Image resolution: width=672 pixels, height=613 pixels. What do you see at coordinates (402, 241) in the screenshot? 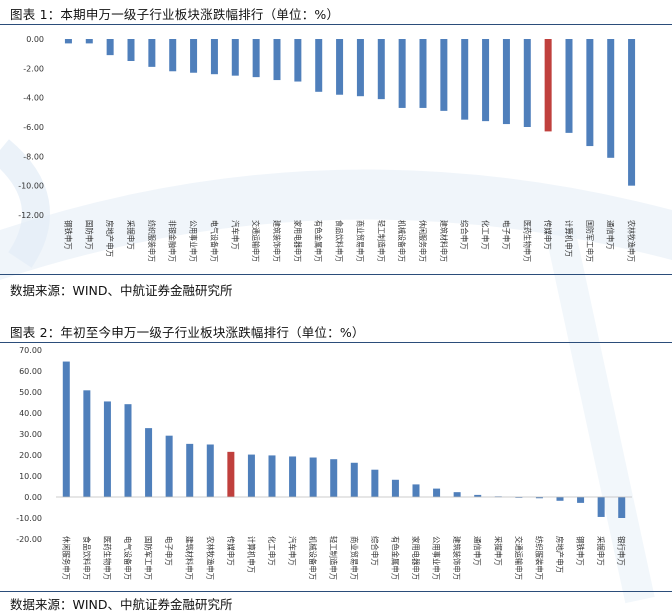
I see `chart1-category-label: 机械设备申万` at bounding box center [402, 241].